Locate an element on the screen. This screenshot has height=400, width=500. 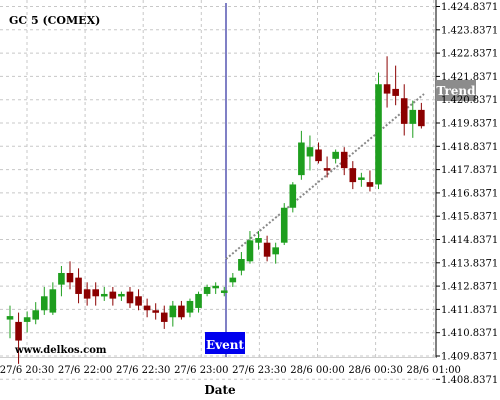
y-tick-label: 1.421.8371 is located at coordinates (469, 77).